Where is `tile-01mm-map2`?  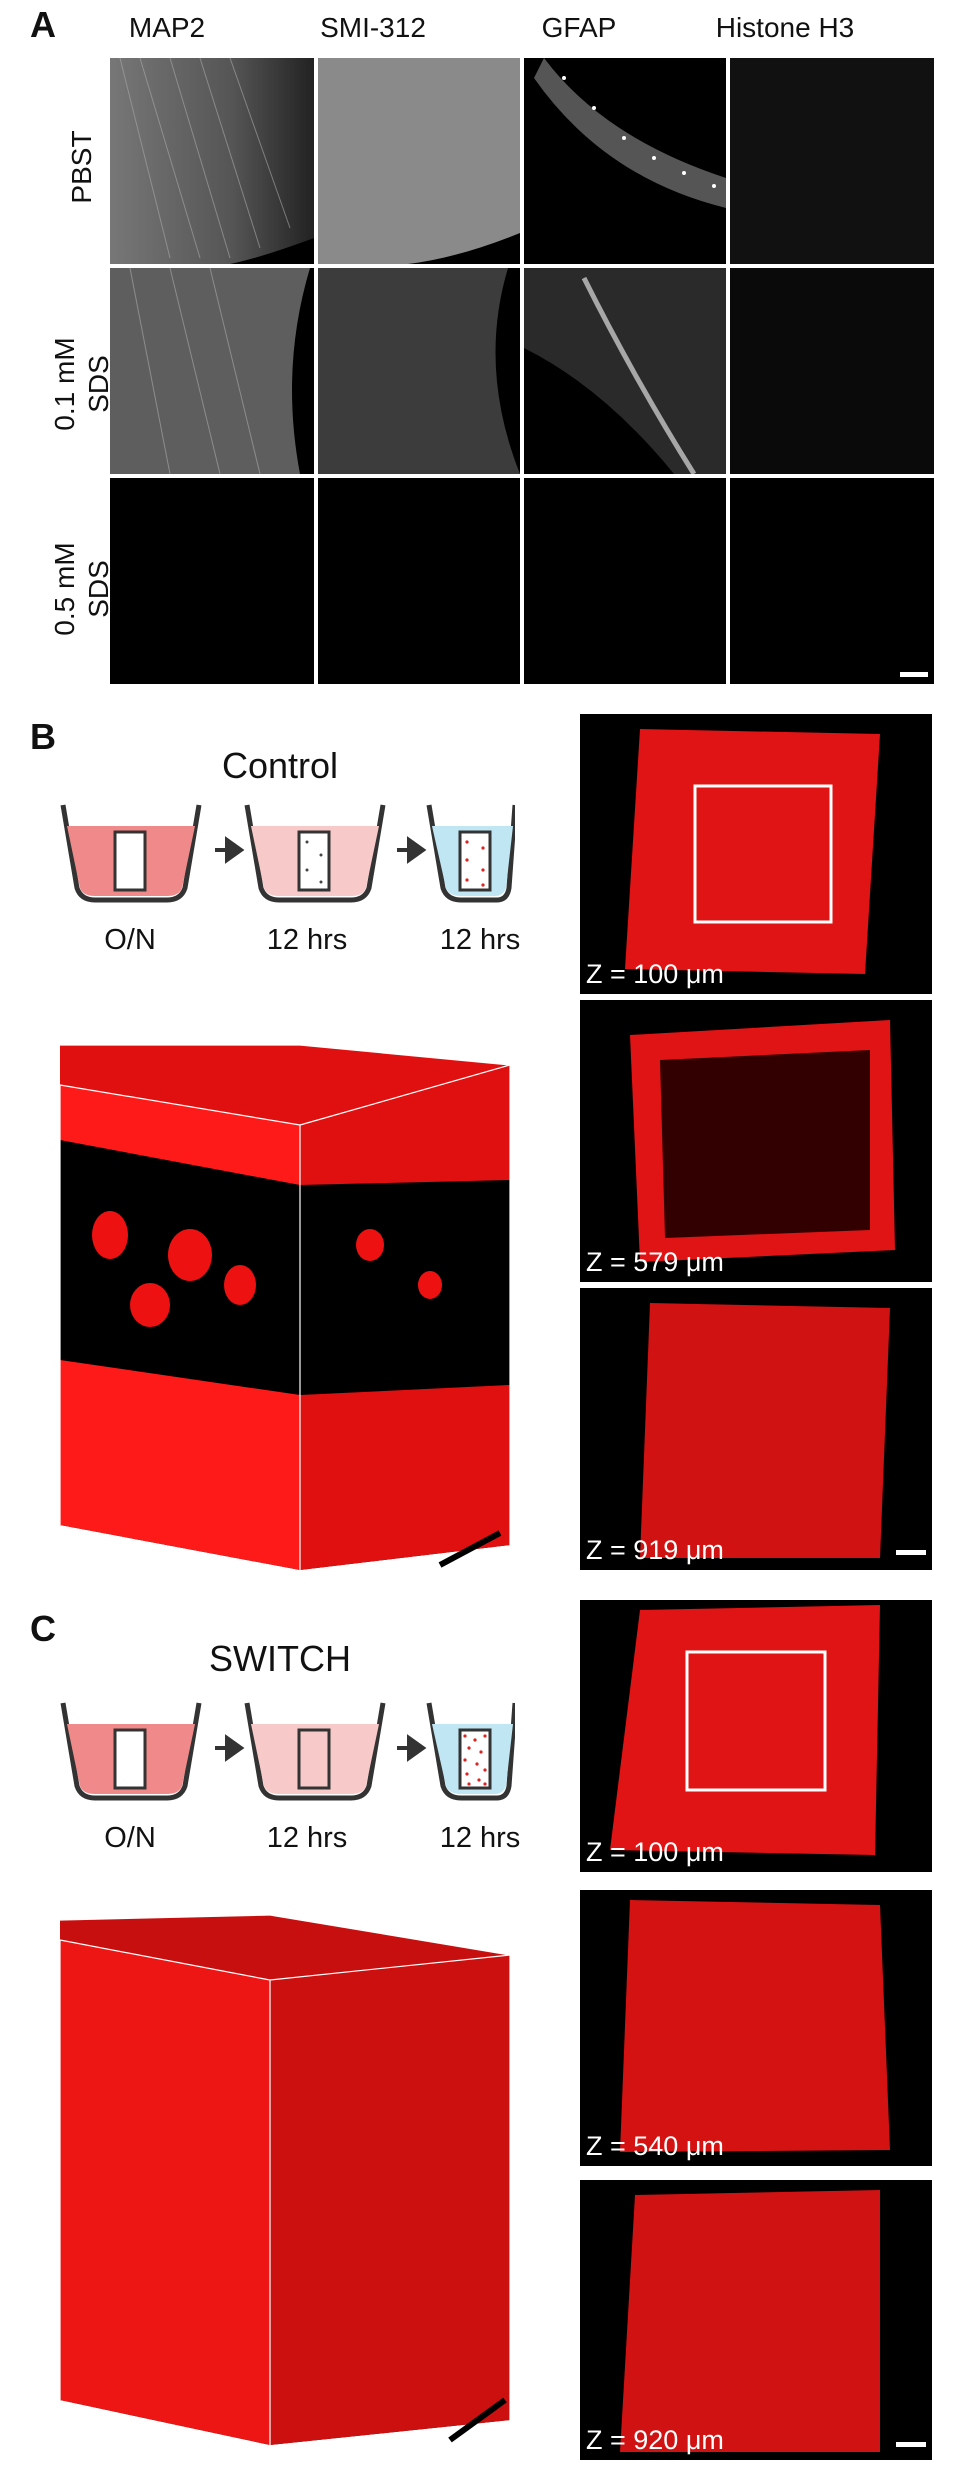 tile-01mm-map2 is located at coordinates (212, 371).